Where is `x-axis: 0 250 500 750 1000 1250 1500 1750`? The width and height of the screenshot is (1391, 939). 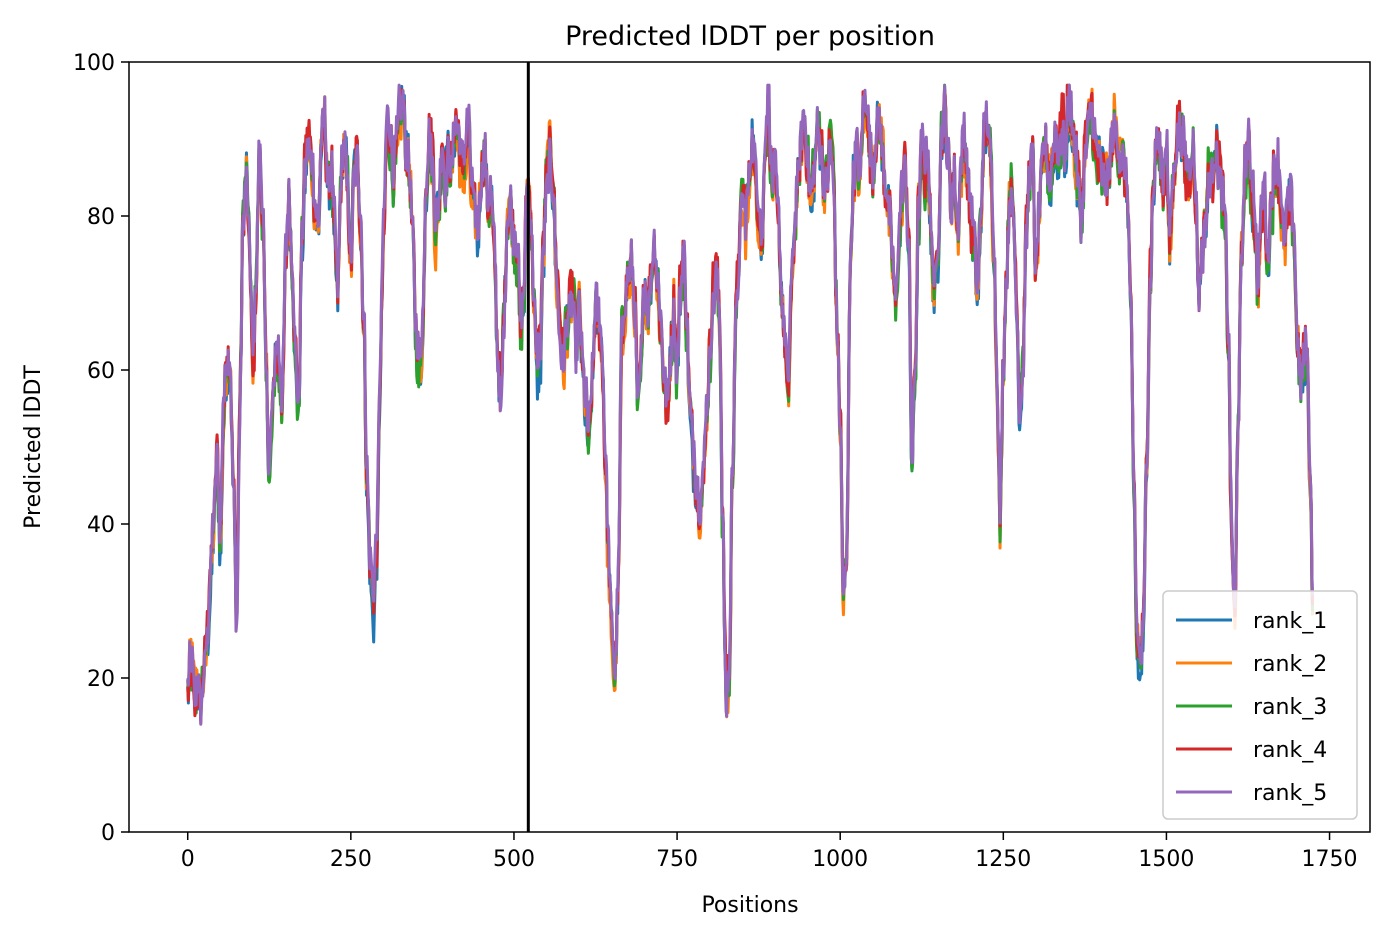 x-axis: 0 250 500 750 1000 1250 1500 1750 is located at coordinates (769, 852).